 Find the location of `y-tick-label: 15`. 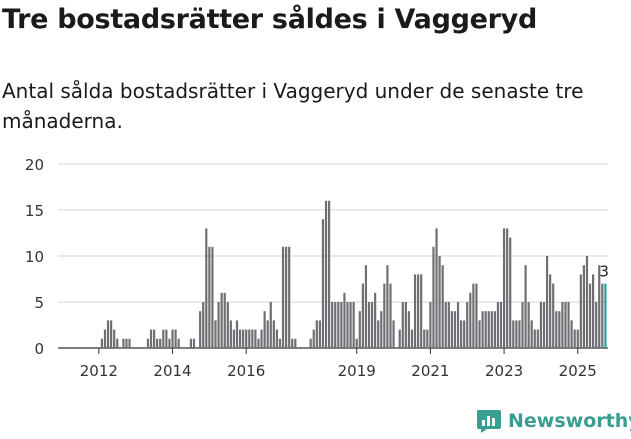

y-tick-label: 15 is located at coordinates (34, 211).